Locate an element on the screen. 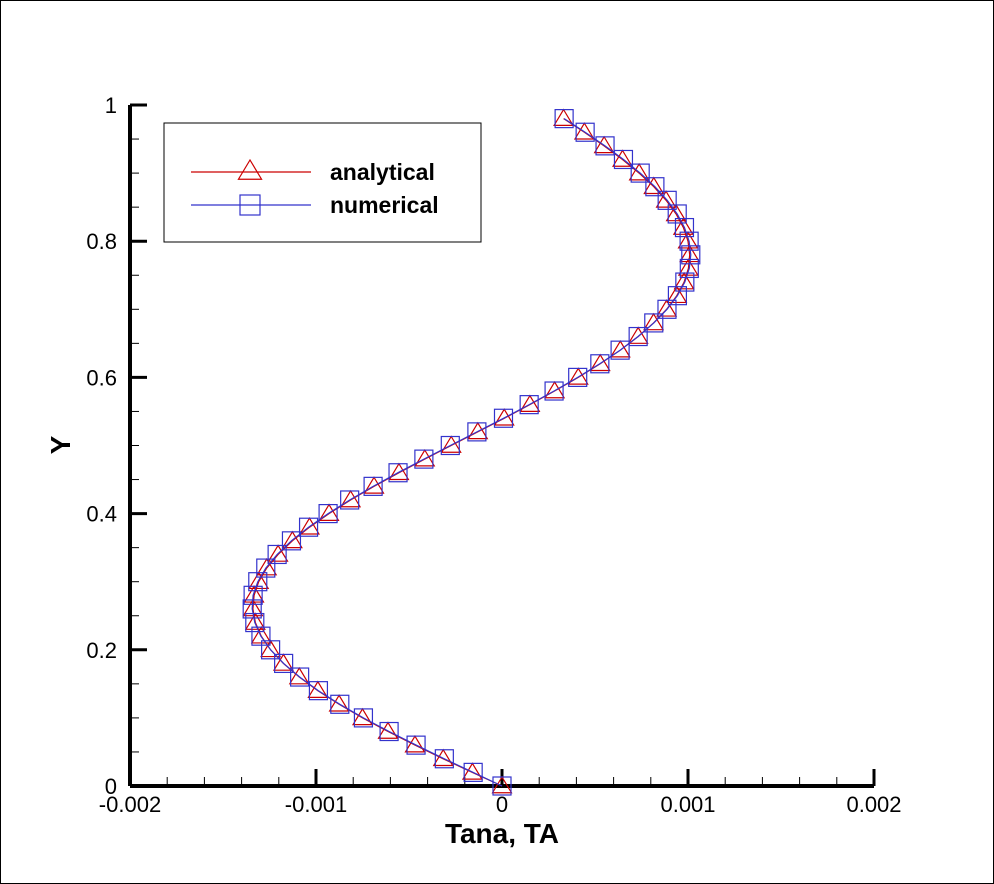 Image resolution: width=994 pixels, height=884 pixels. legend-label-numerical: numerical is located at coordinates (384, 205).